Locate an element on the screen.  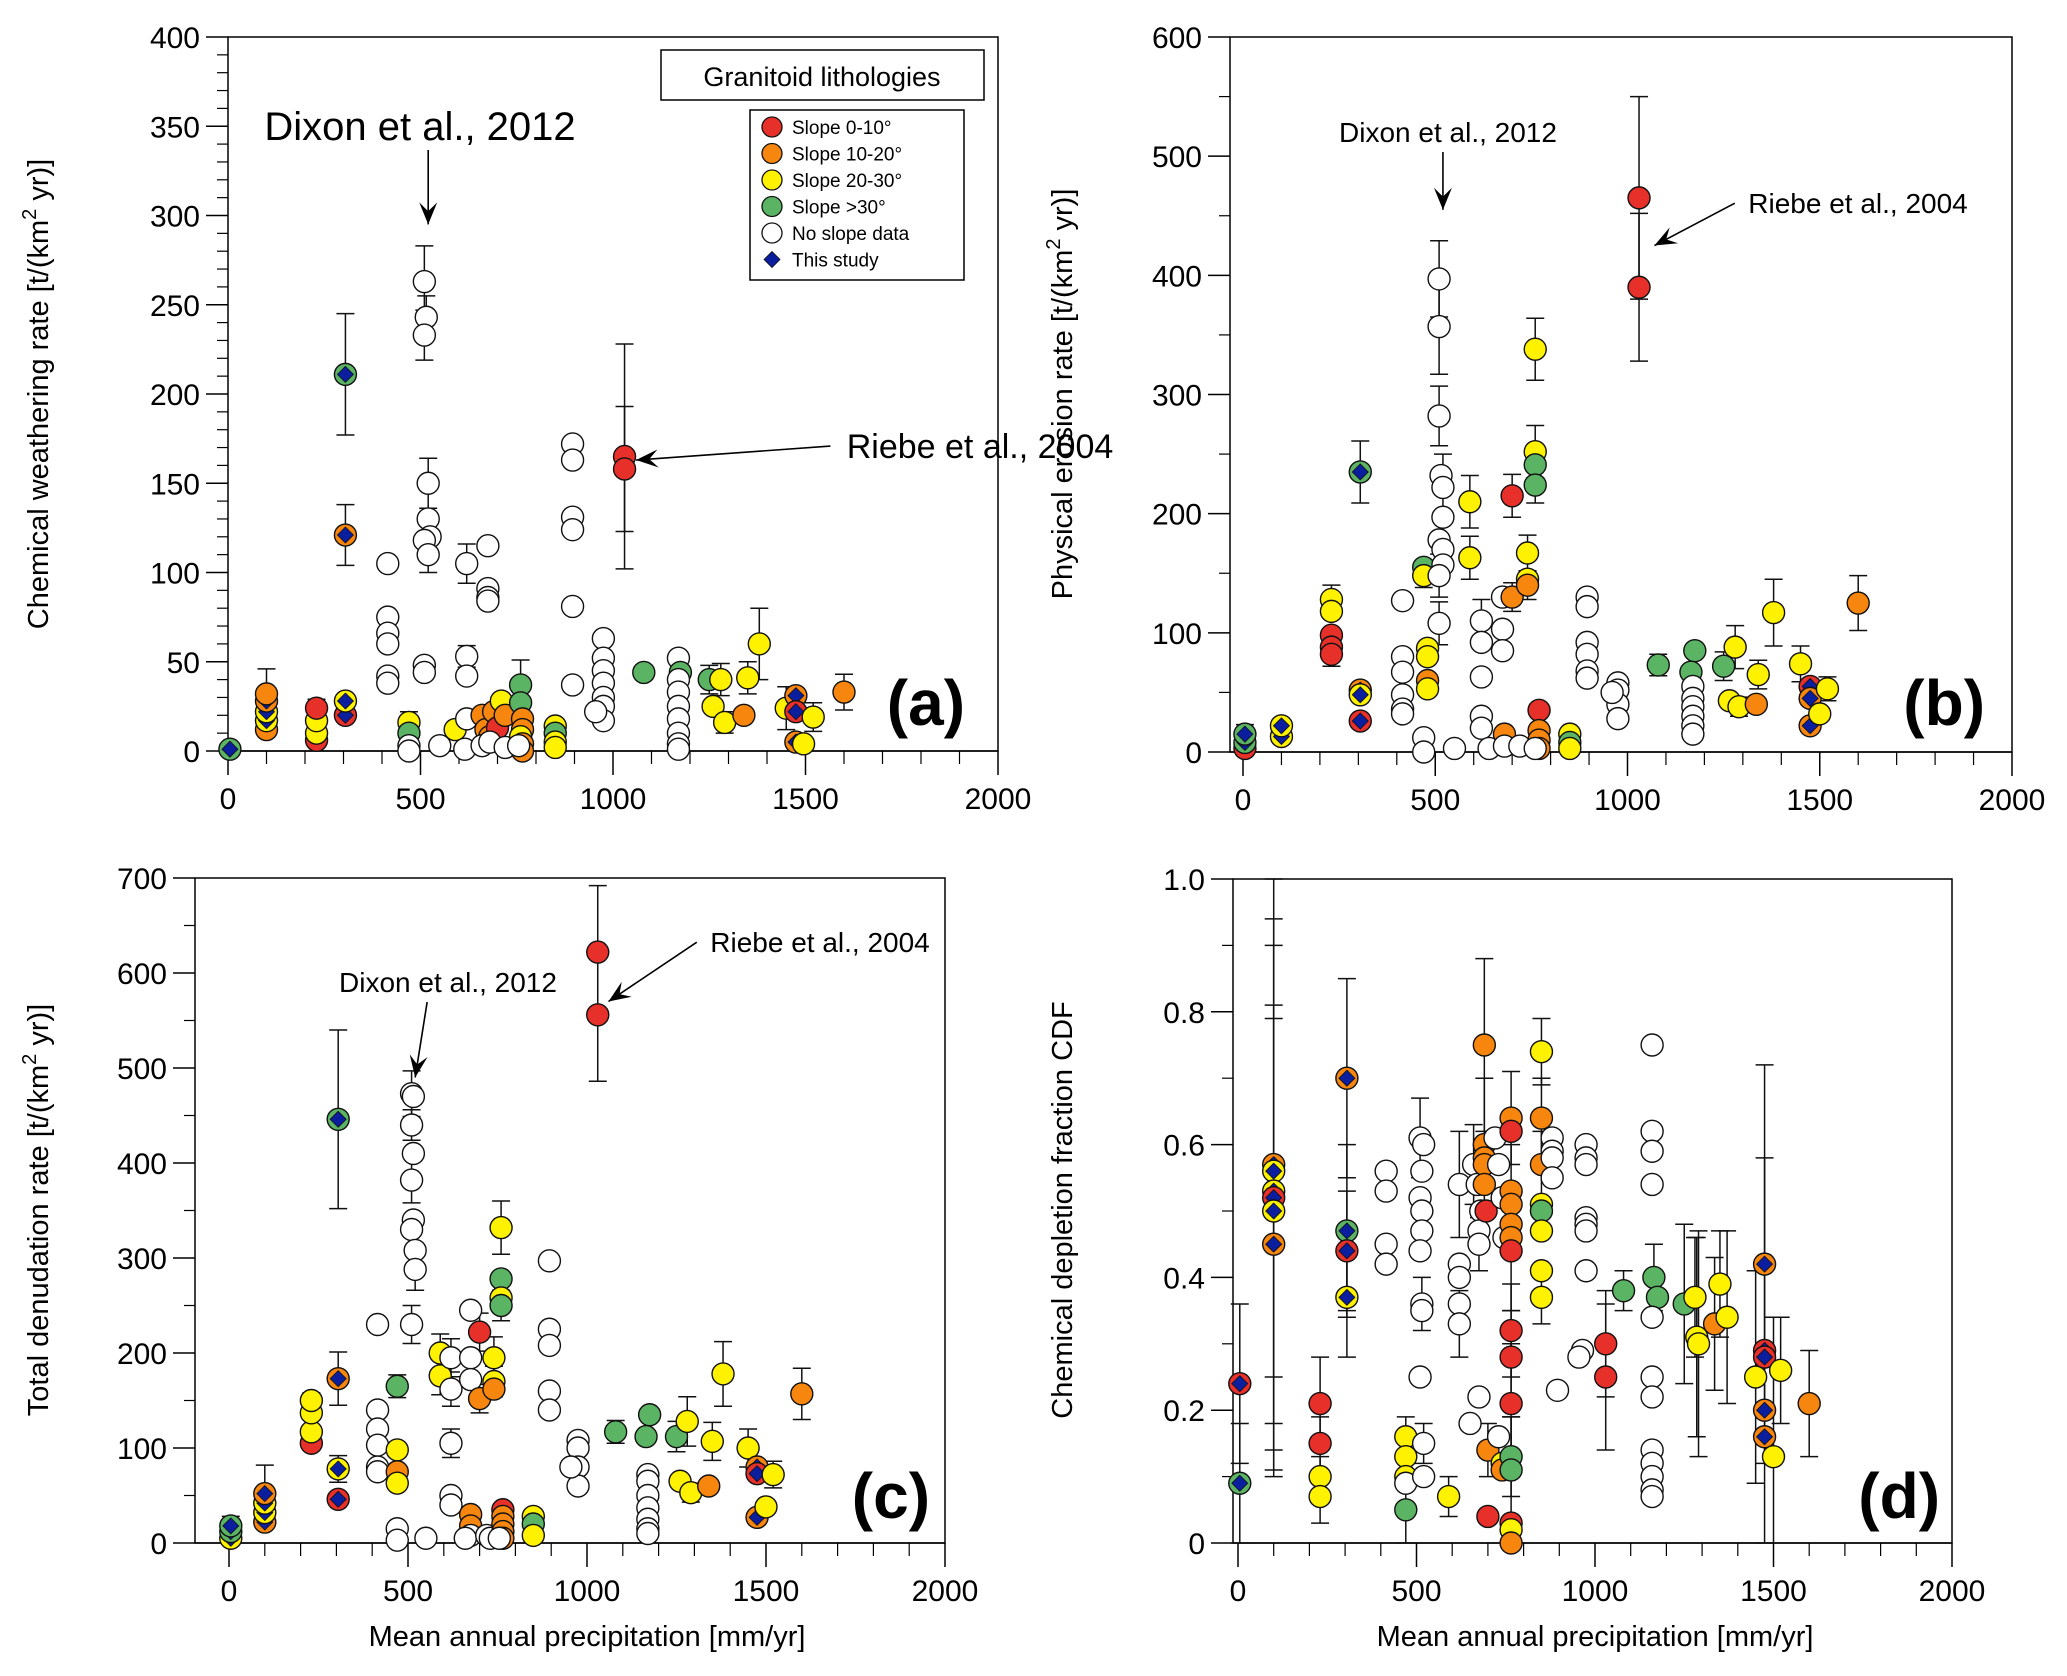
y-tick-label: 200 is located at coordinates (175, 395).